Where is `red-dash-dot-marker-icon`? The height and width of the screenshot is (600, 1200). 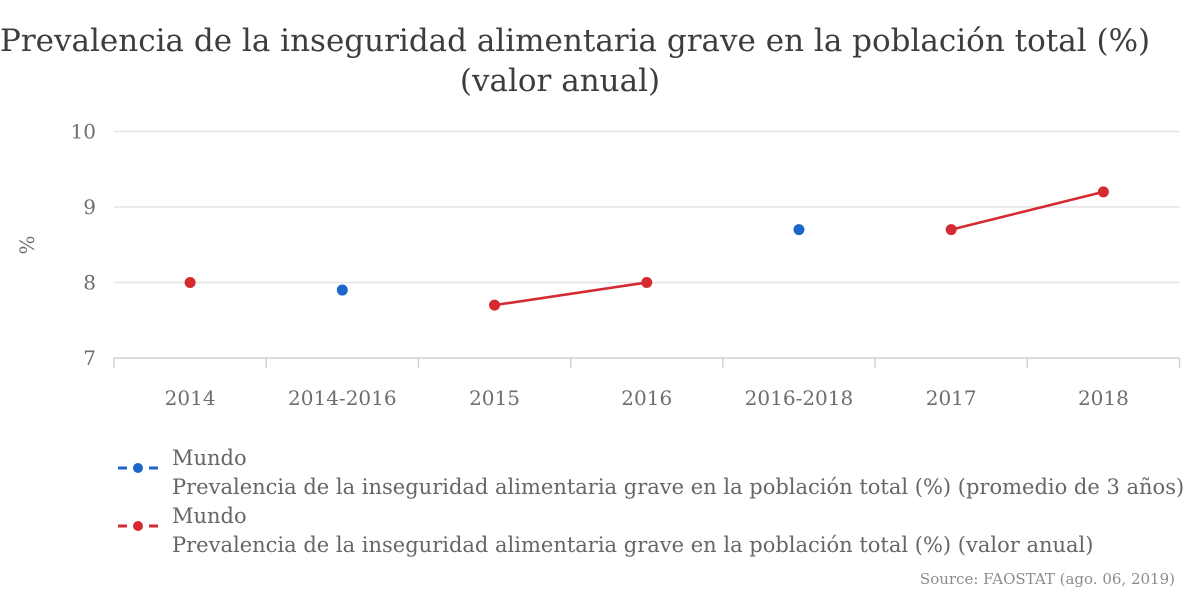
red-dash-dot-marker-icon is located at coordinates (138, 526).